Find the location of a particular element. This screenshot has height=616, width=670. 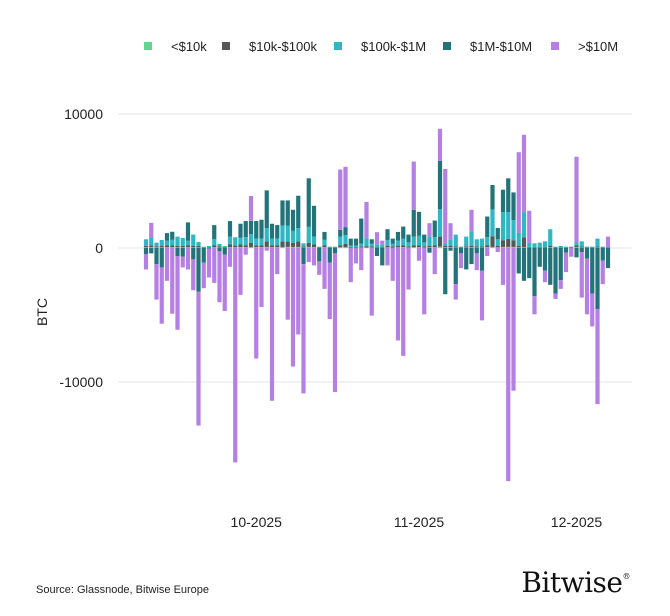

legend-label: $100k-$1M is located at coordinates (393, 46).